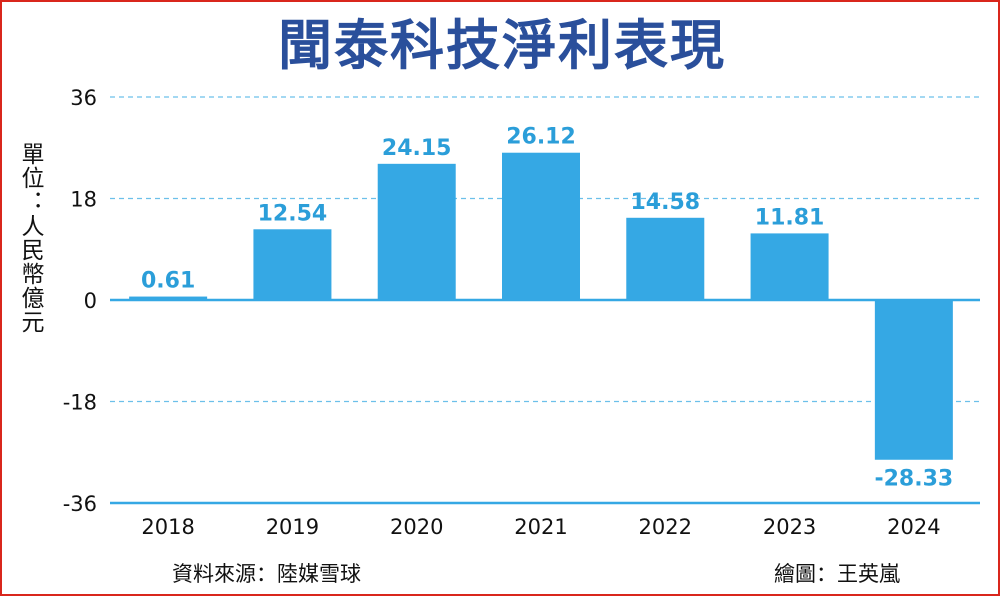 This screenshot has height=596, width=1000. Describe the element at coordinates (502, 45) in the screenshot. I see `chart-title: 聞泰科技淨利表現` at that location.